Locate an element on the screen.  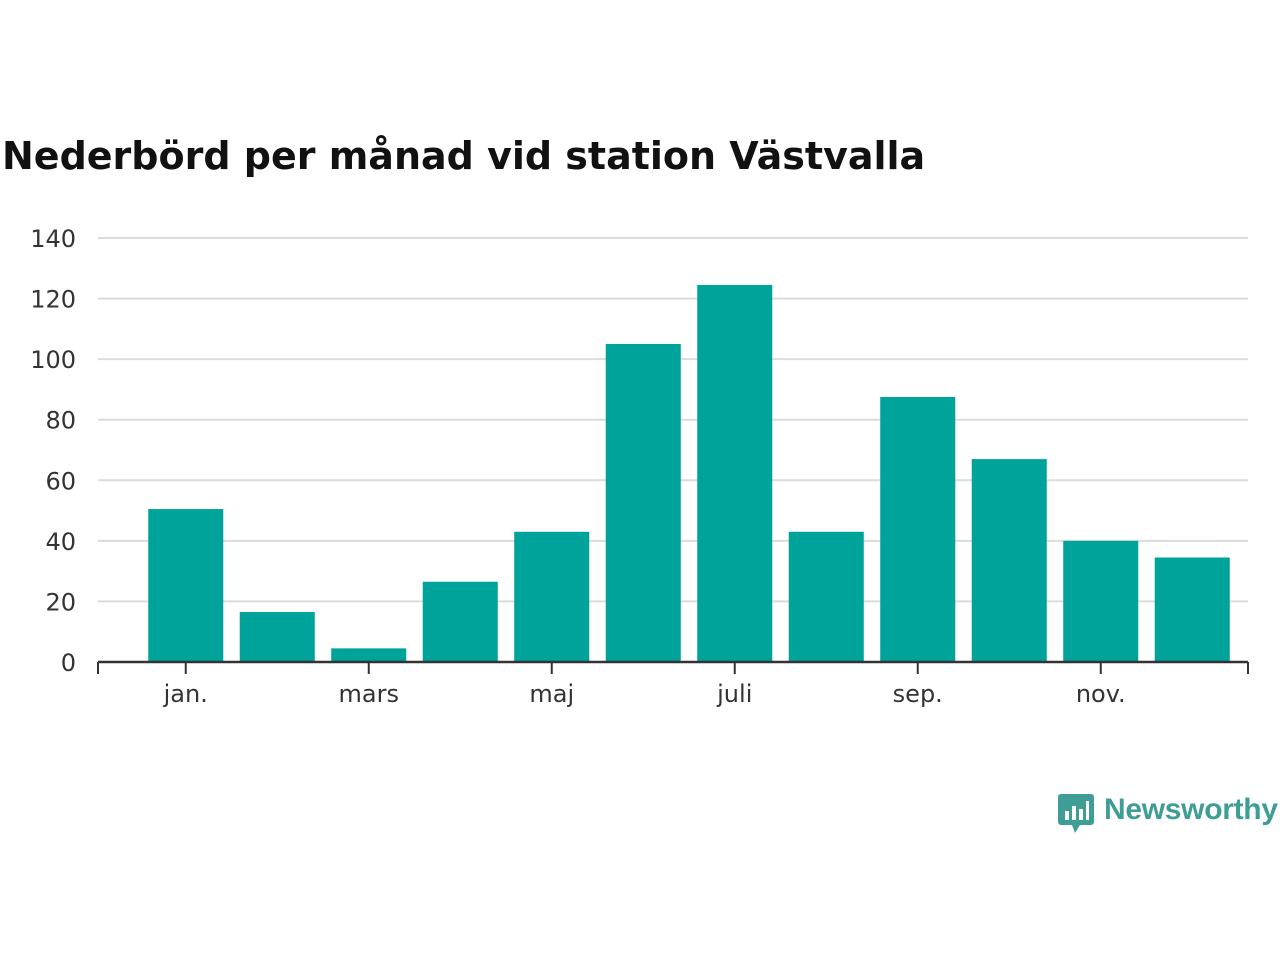
y-tick-label: 0 is located at coordinates (68, 663).